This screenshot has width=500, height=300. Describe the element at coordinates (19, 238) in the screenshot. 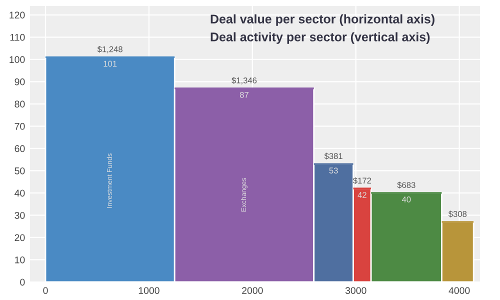

I see `y-tick-label: 20` at that location.